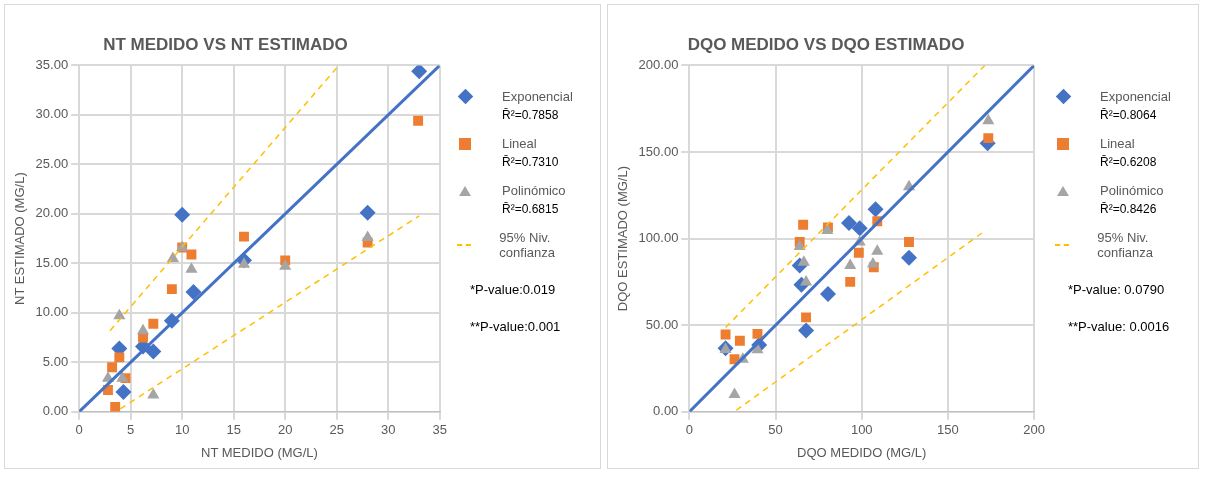 This screenshot has width=1212, height=477. I want to click on text: *P-value: 0.0790, so click(1117, 289).